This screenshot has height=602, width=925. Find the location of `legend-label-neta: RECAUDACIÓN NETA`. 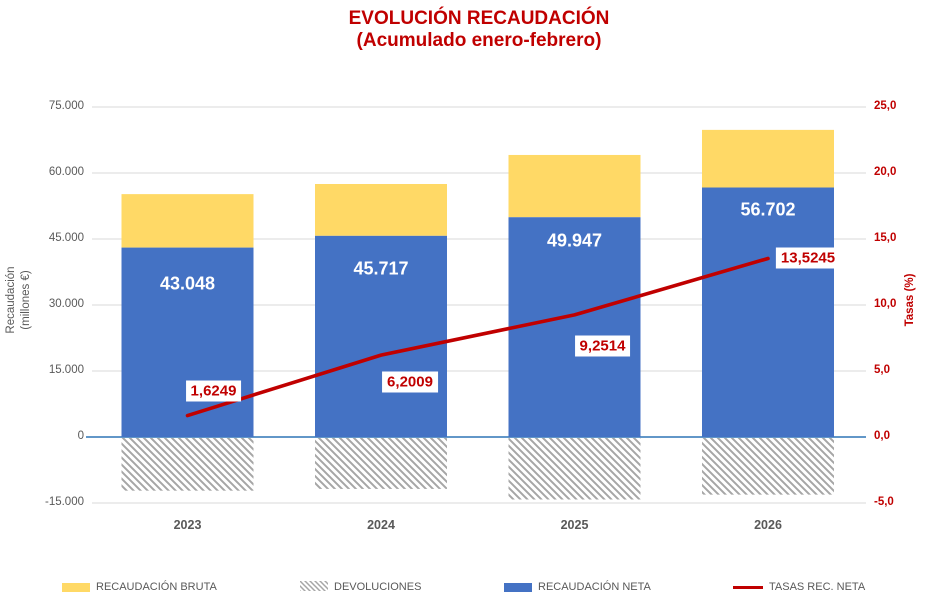

legend-label-neta: RECAUDACIÓN NETA is located at coordinates (594, 587).